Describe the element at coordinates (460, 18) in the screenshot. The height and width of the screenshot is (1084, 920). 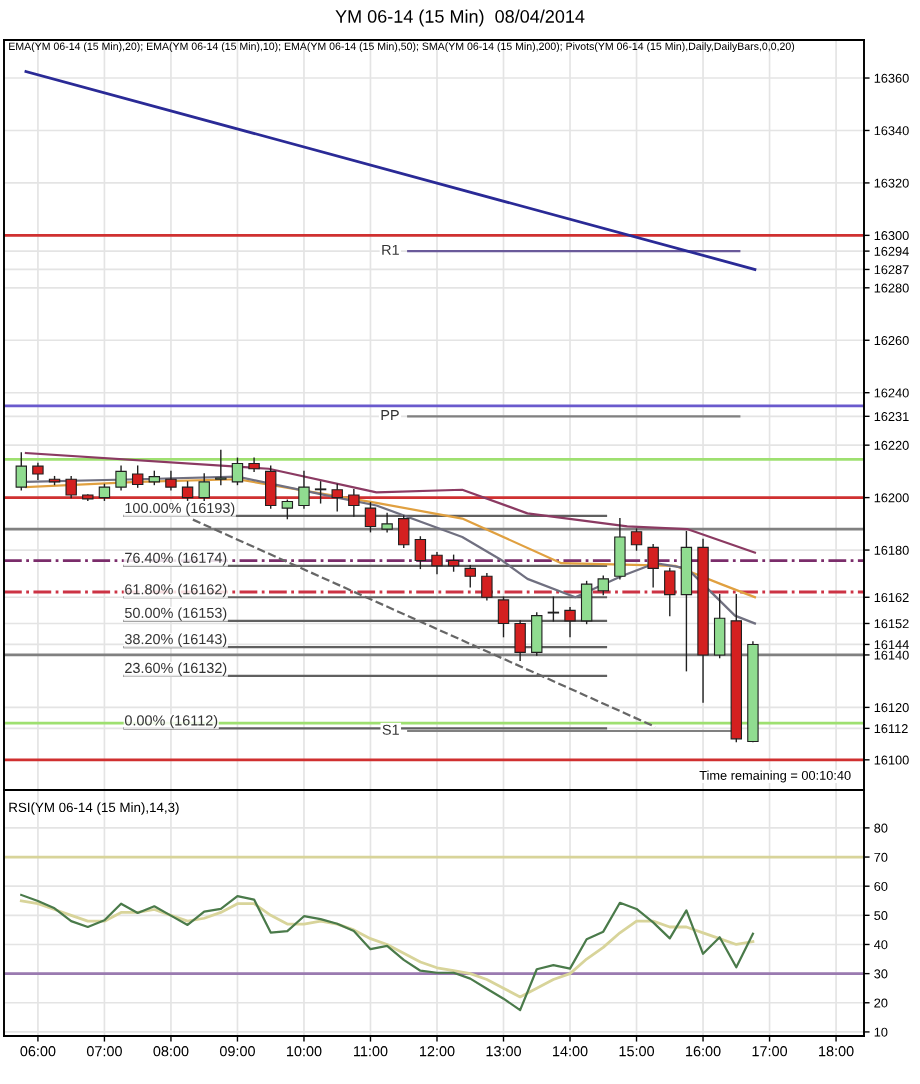
I see `chart-title: YM 06-14 (15 Min) 08/04/2014` at that location.